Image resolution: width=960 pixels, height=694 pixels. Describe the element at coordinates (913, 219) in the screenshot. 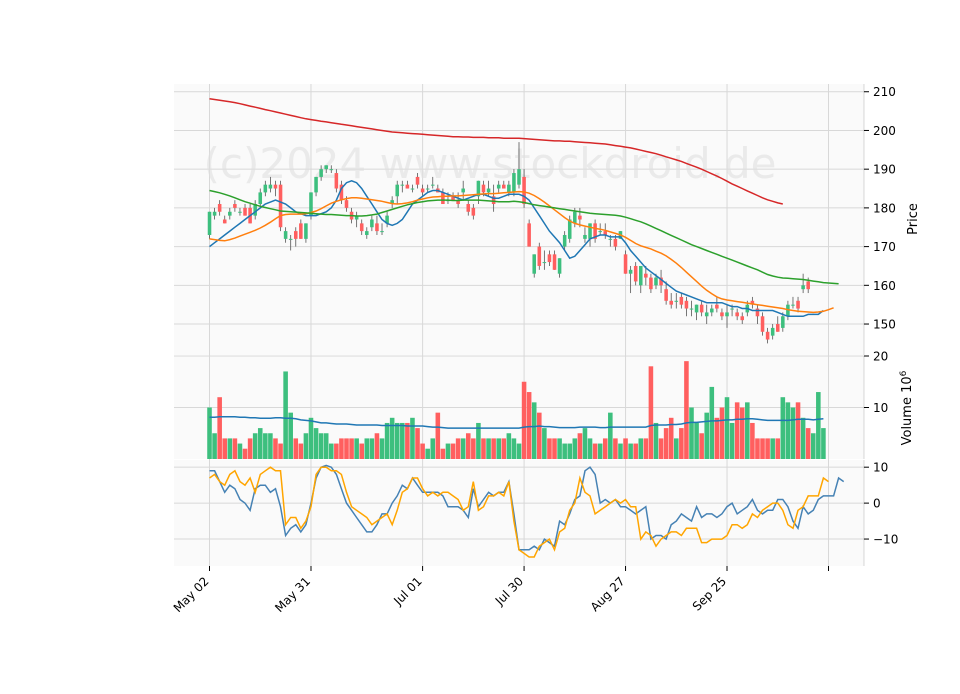

I see `price-axis-label: Price` at that location.